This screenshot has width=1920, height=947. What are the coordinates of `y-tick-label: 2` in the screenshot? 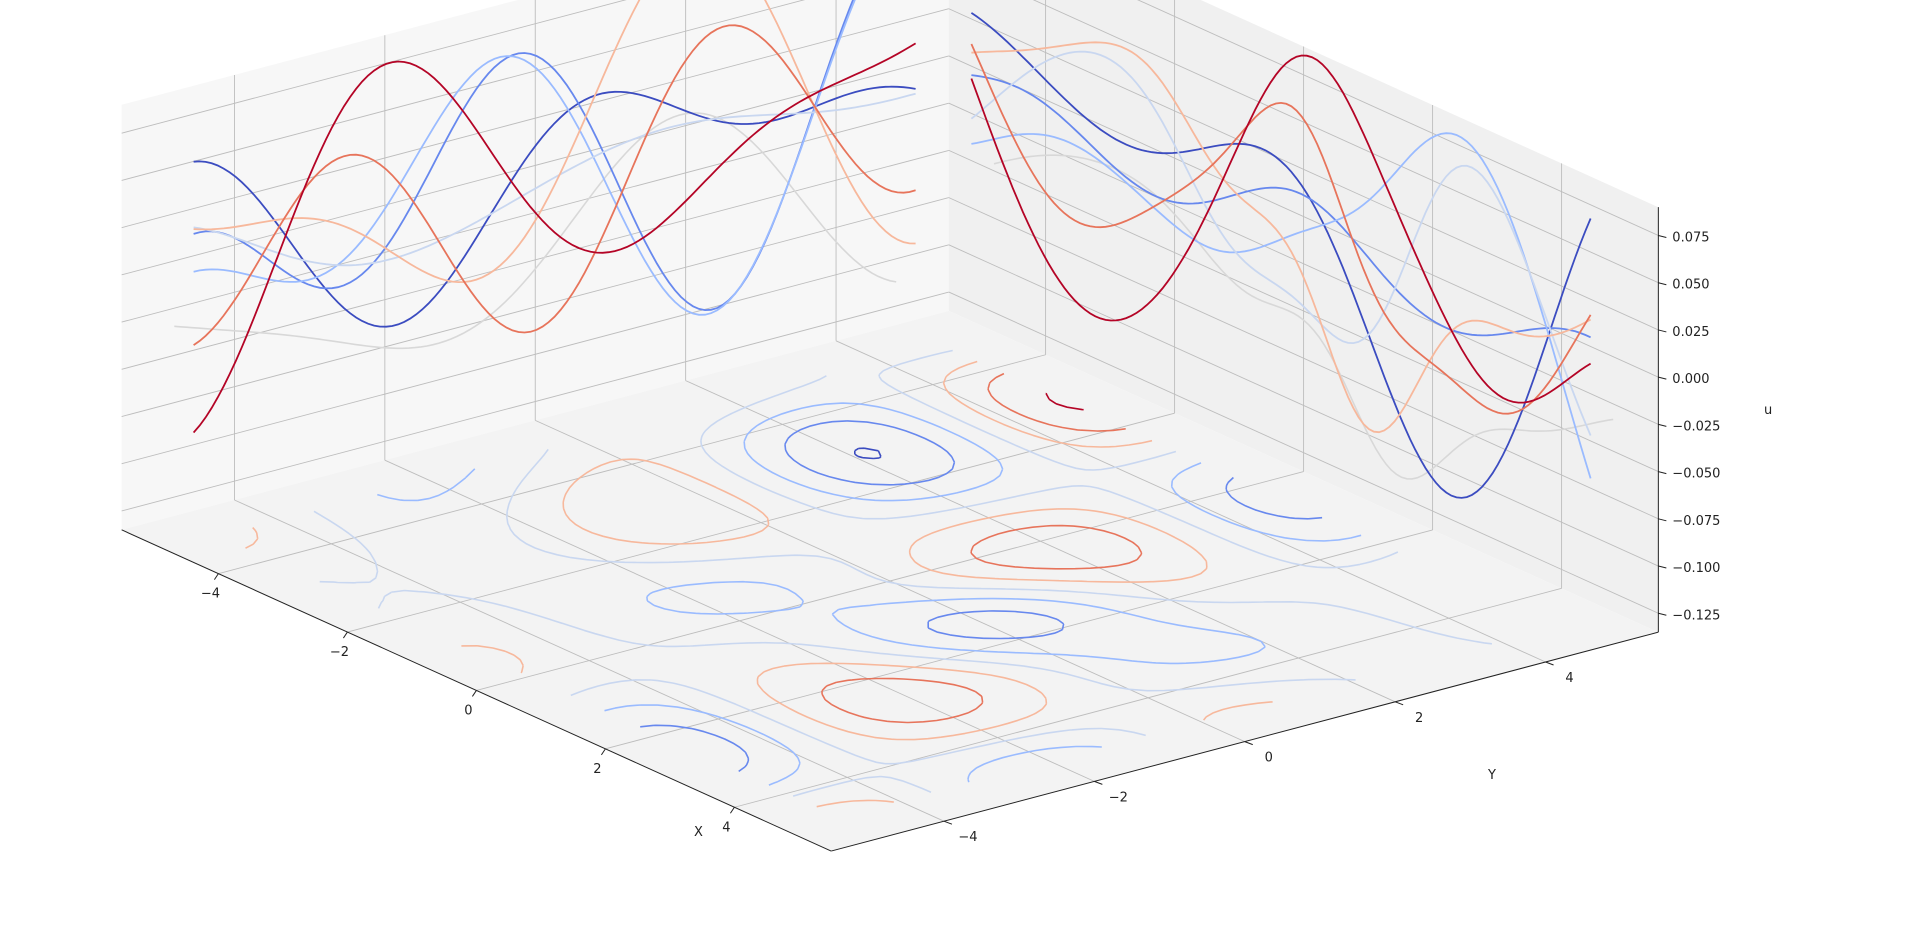 It's located at (1419, 718).